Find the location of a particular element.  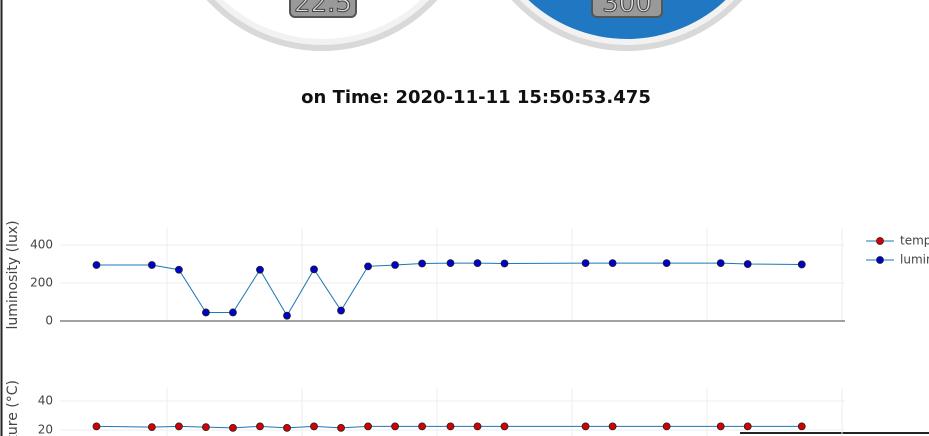

gauge-temperature: 22.5 is located at coordinates (322, 25).